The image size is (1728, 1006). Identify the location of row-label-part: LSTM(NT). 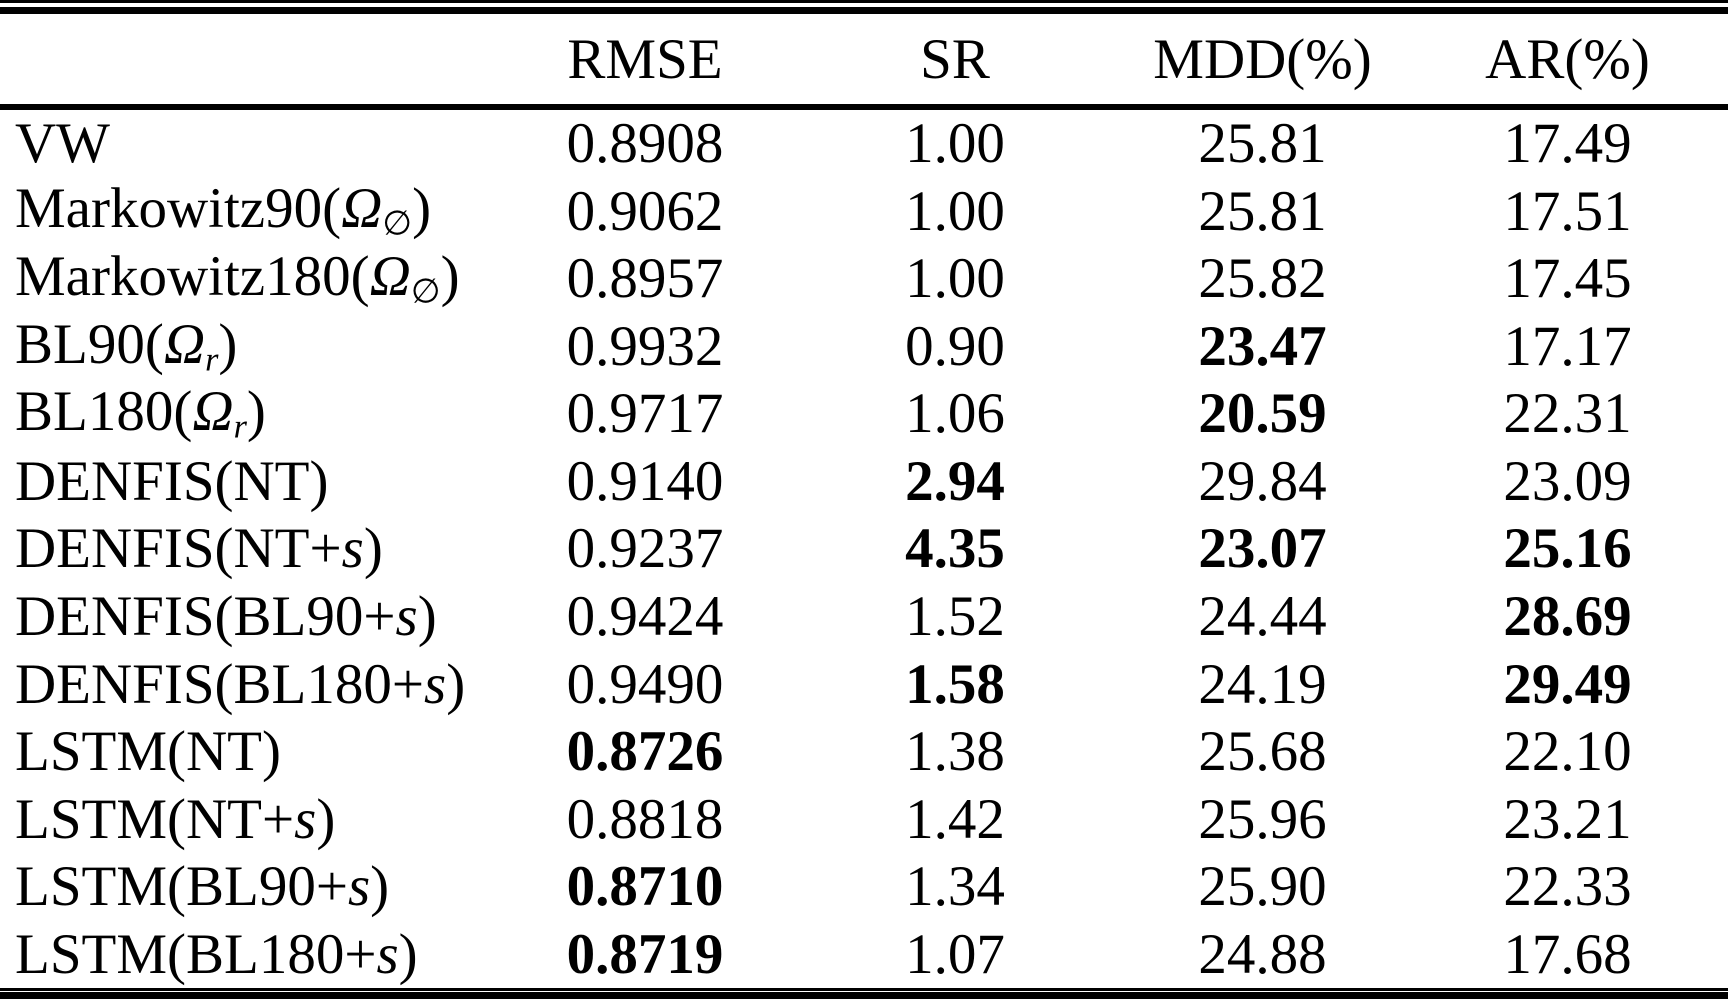
(148, 752).